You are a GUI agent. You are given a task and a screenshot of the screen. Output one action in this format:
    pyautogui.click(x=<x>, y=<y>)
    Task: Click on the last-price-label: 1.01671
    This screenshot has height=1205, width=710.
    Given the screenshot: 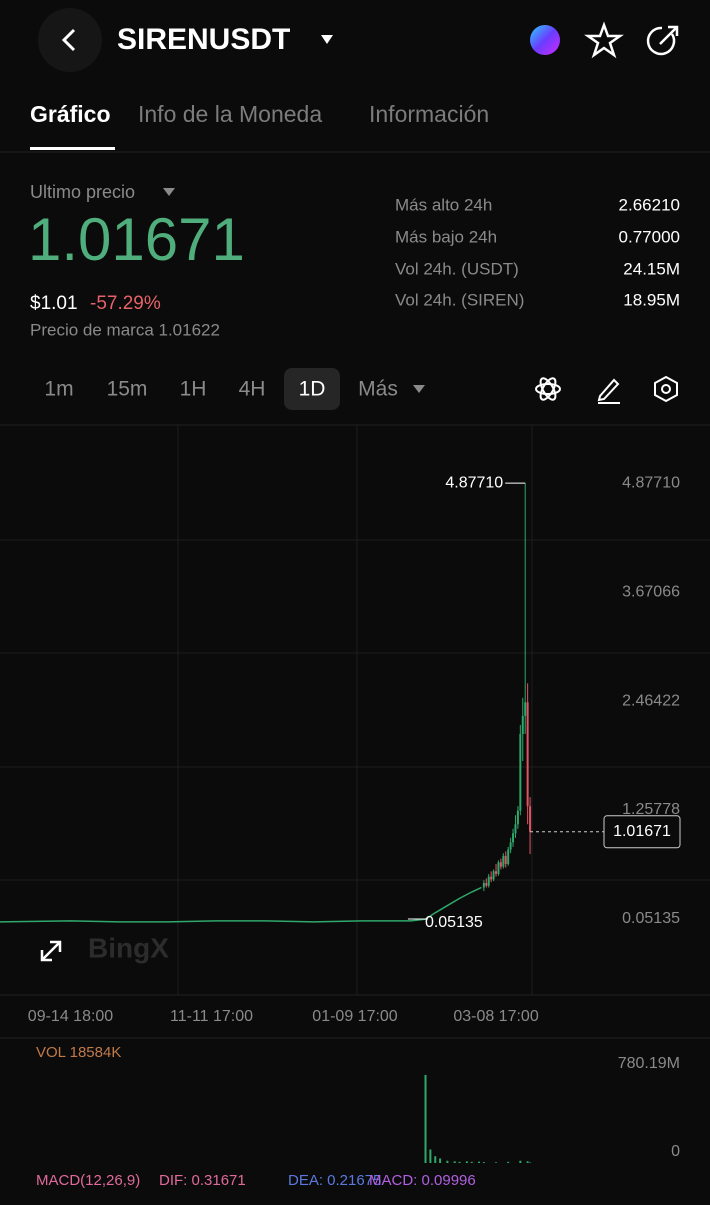 What is the action you would take?
    pyautogui.click(x=642, y=831)
    